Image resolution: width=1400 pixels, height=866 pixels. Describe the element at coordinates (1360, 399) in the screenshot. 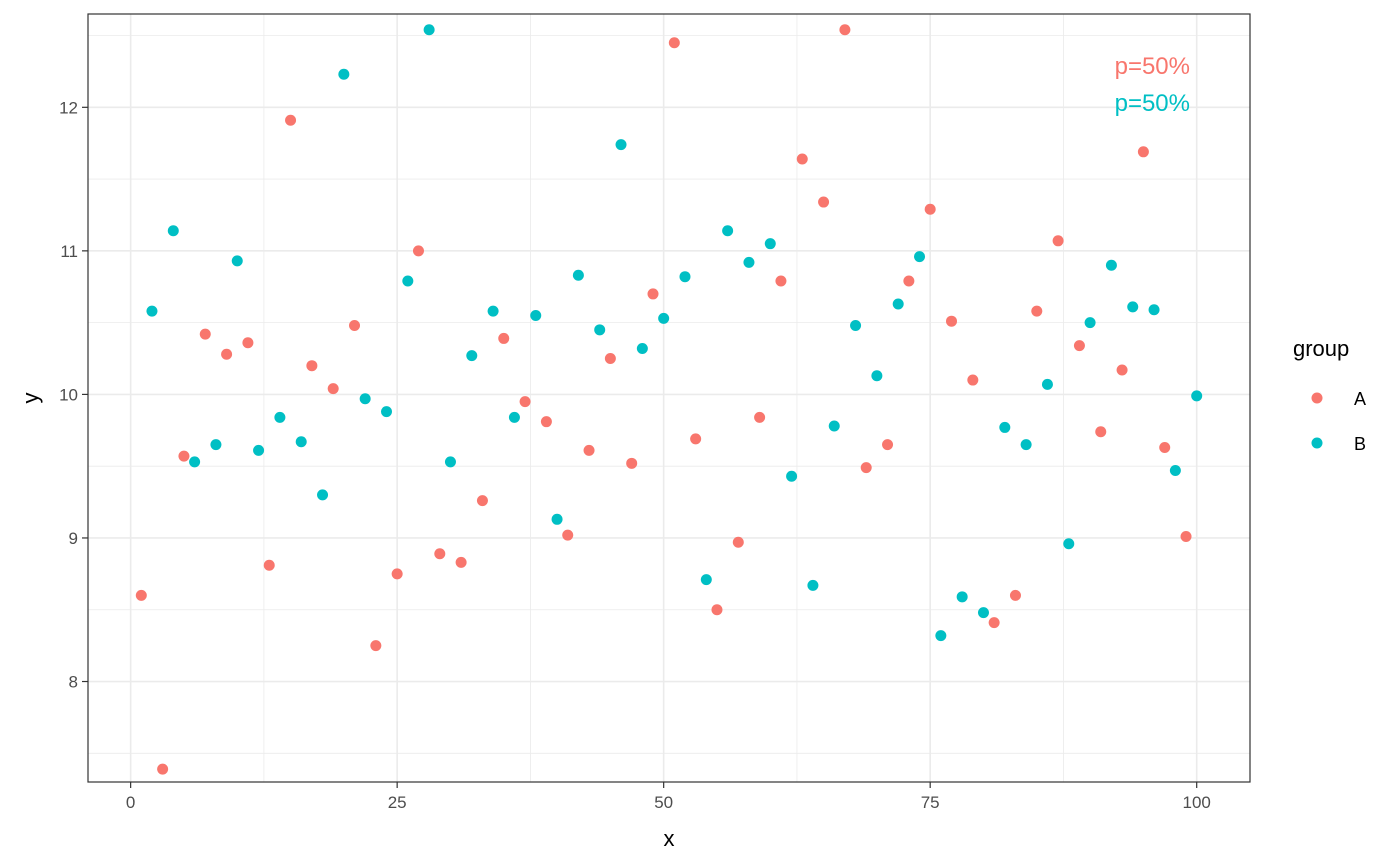

I see `legend-label-a: A` at that location.